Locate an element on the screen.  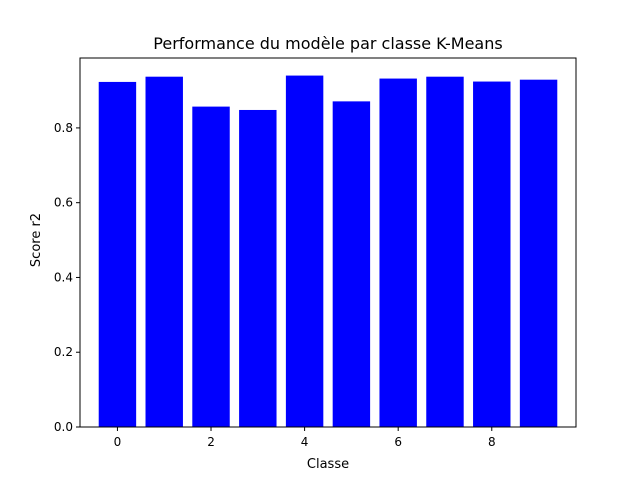
x-tick-label: 4 is located at coordinates (305, 442).